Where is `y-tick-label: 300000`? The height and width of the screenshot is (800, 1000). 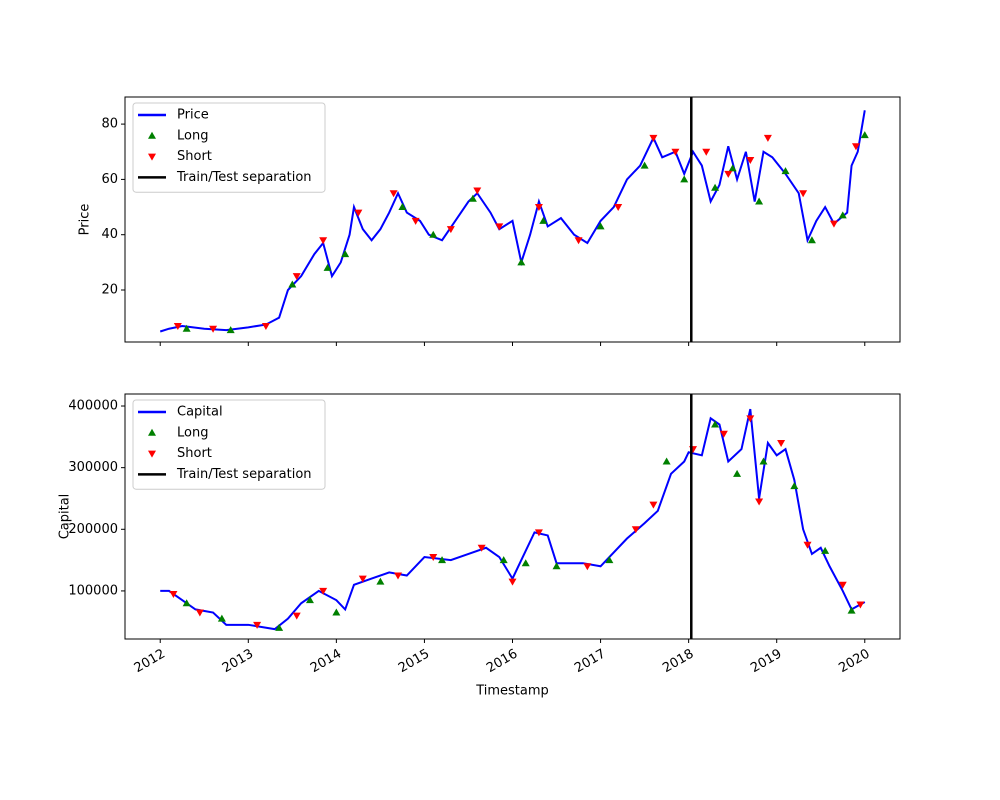
y-tick-label: 300000 is located at coordinates (93, 467).